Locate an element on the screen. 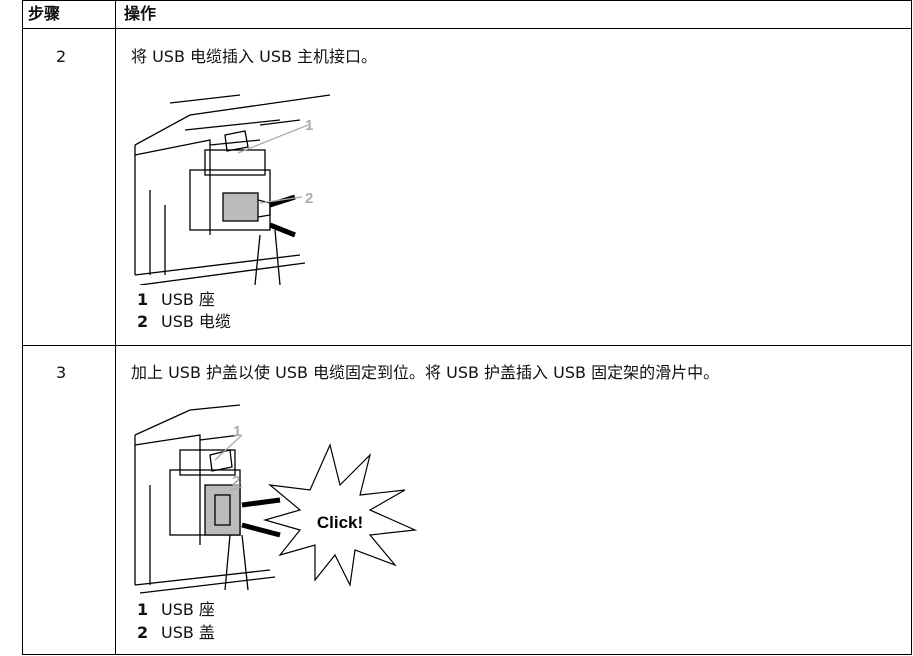  step-text: 将 USB 电缆插入 USB 主机接口。 is located at coordinates (254, 56).